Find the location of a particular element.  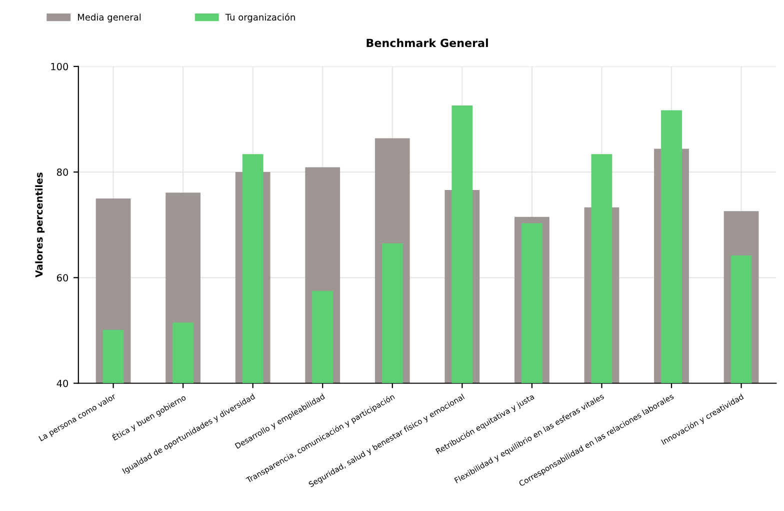

y-tick-label: 80 is located at coordinates (62, 172).